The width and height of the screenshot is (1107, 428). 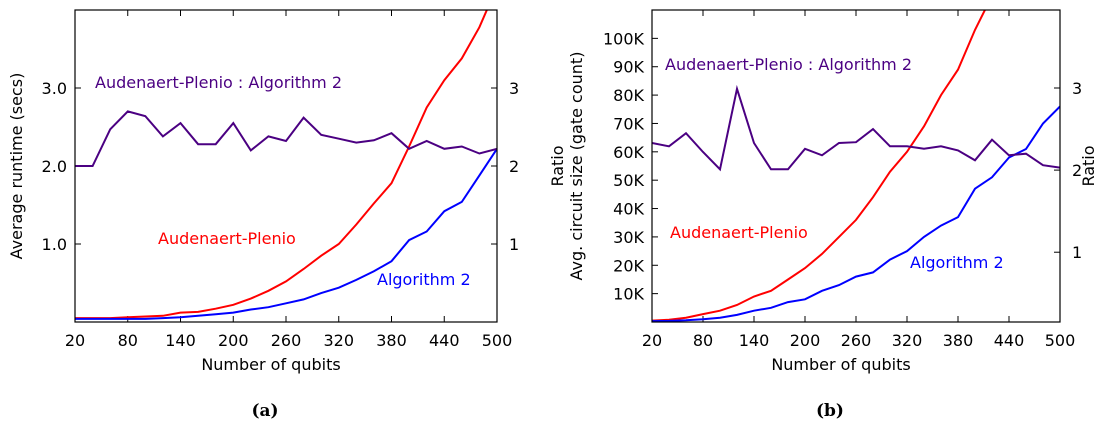 I want to click on y-tick-label: 100K, so click(x=624, y=38).